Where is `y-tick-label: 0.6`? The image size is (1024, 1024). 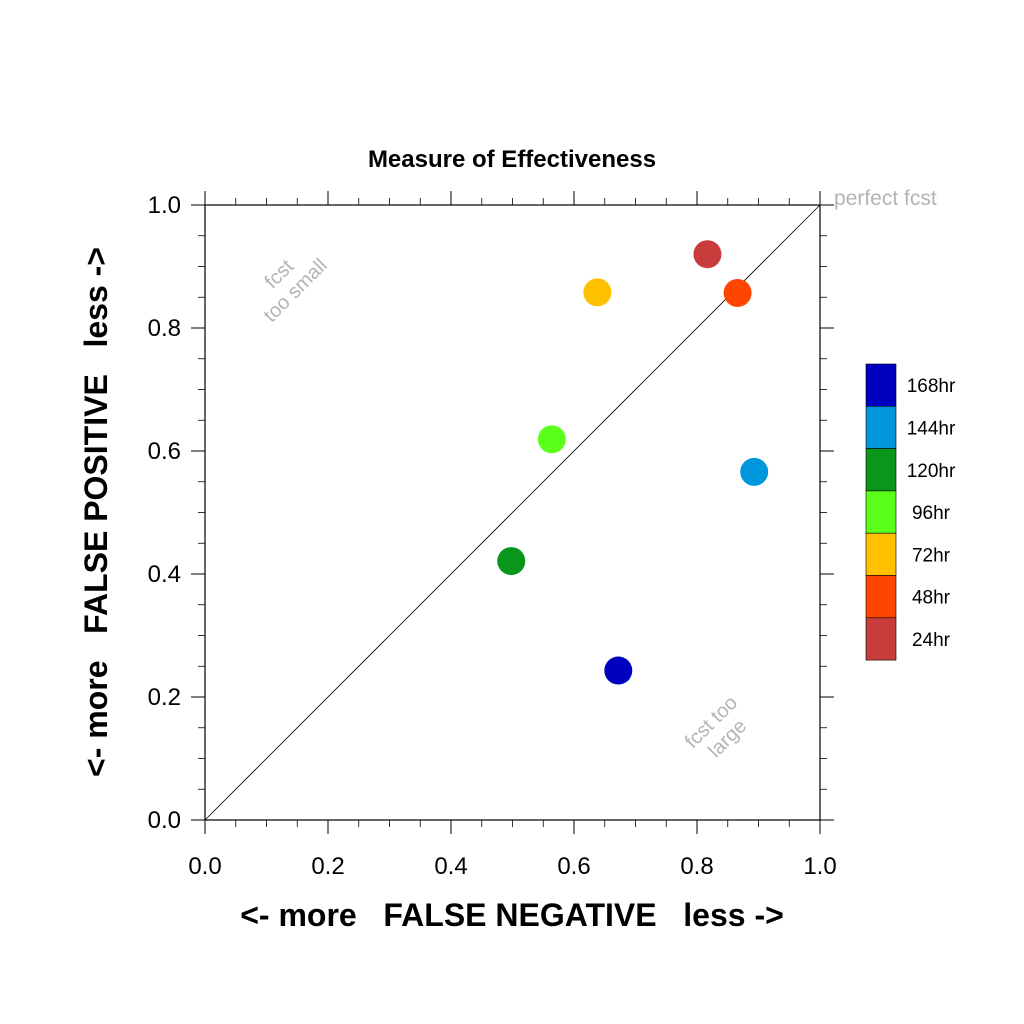 y-tick-label: 0.6 is located at coordinates (164, 451).